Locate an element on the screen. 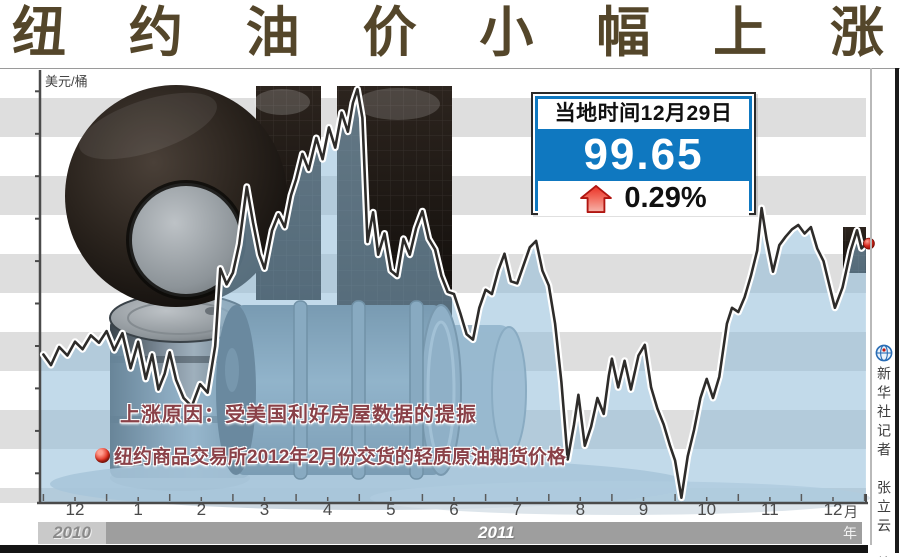 Image resolution: width=900 pixels, height=557 pixels. credit-separator-line is located at coordinates (871, 306).